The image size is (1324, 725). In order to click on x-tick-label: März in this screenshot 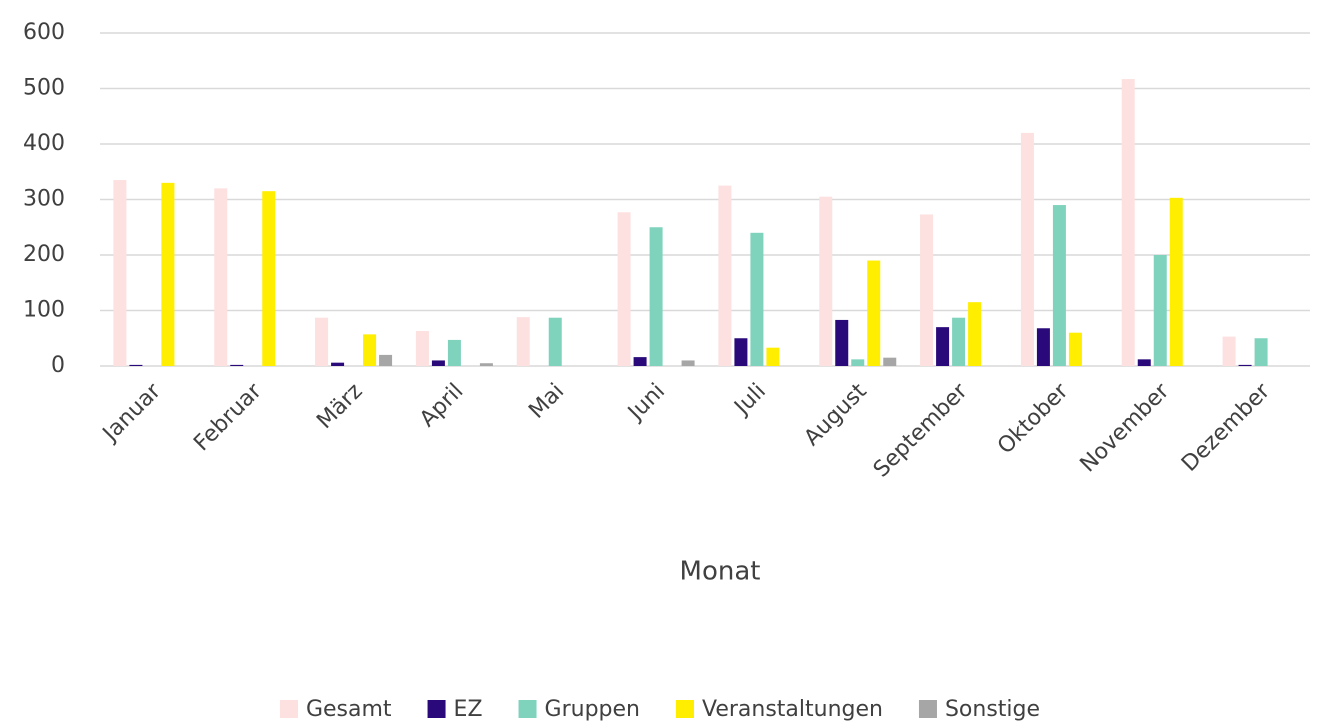, I will do `click(339, 406)`.